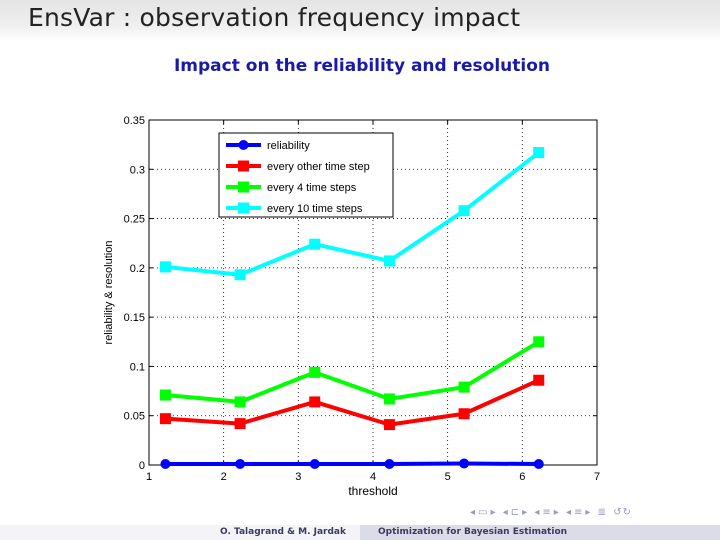 The width and height of the screenshot is (720, 540). What do you see at coordinates (505, 512) in the screenshot?
I see `nav-prev-section-icon: ◂` at bounding box center [505, 512].